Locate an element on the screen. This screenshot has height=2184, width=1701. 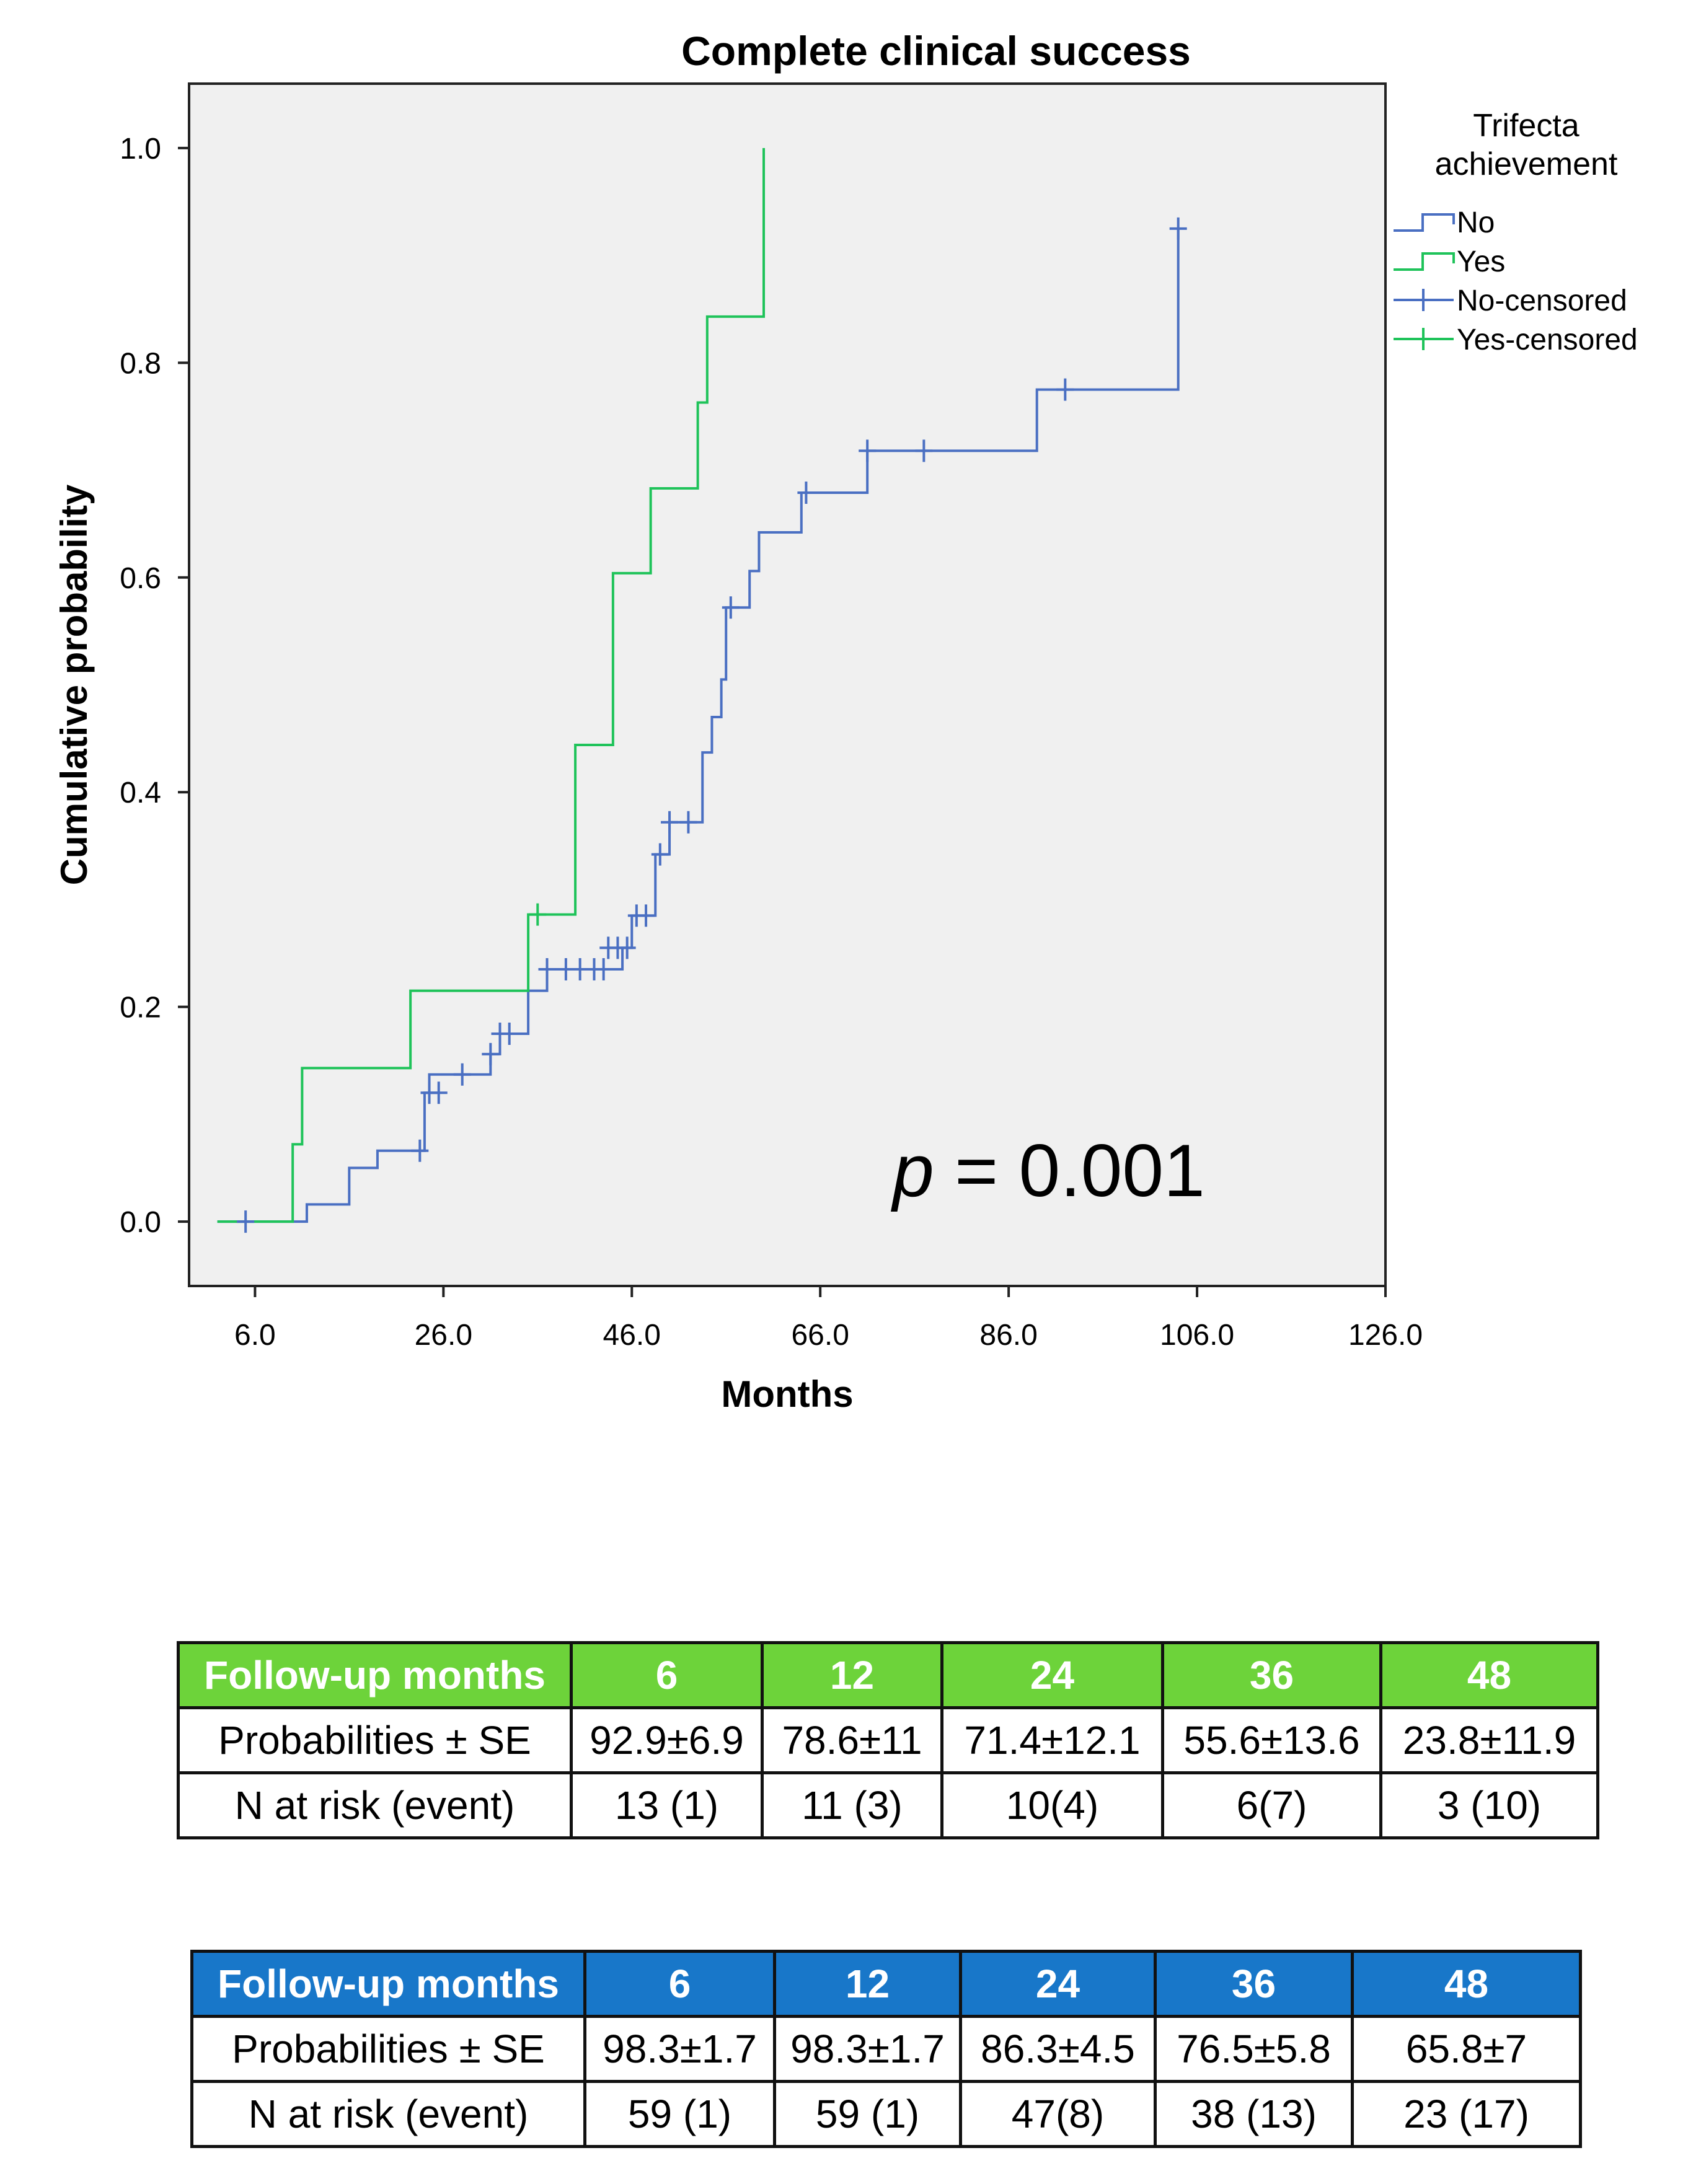
x-tick-label: 126.0 is located at coordinates (1385, 1336).